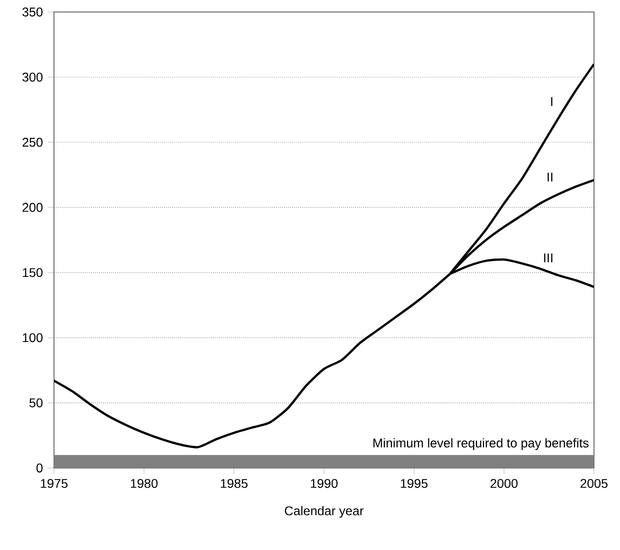 The image size is (620, 550). I want to click on x-tick-label: 2005, so click(594, 483).